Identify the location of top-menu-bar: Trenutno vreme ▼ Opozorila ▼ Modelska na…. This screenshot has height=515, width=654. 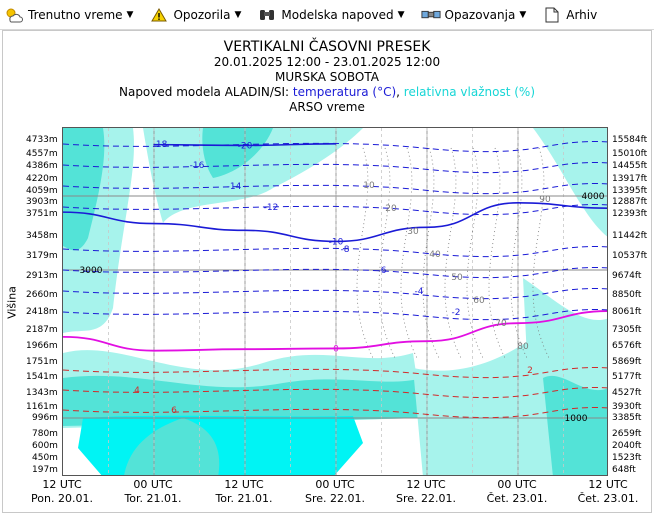
(327, 15).